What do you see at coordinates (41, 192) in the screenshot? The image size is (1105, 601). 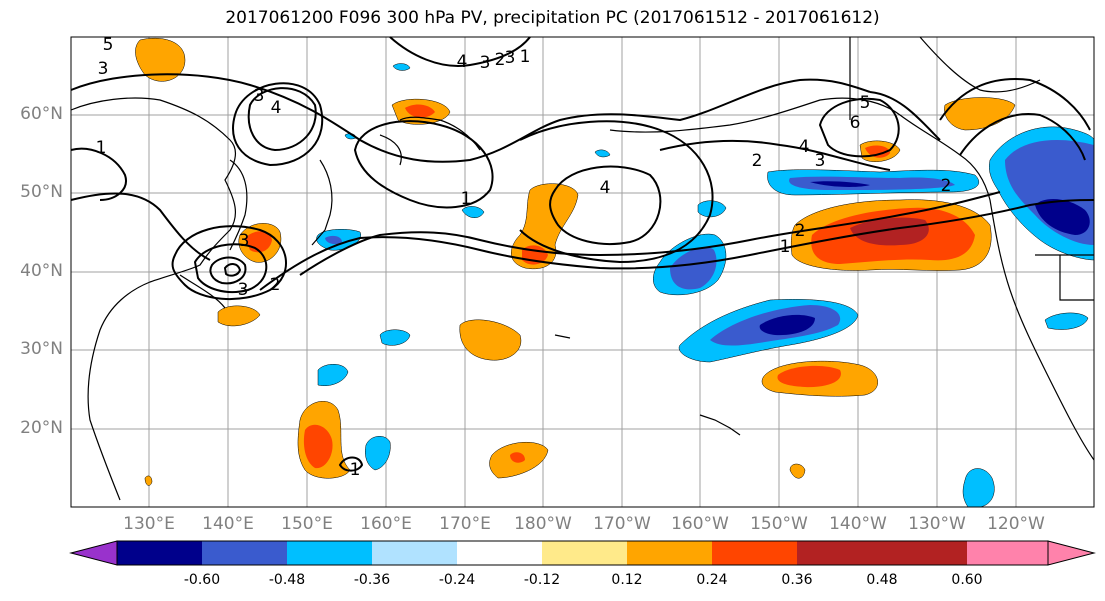 I see `lat-label: 50°N` at bounding box center [41, 192].